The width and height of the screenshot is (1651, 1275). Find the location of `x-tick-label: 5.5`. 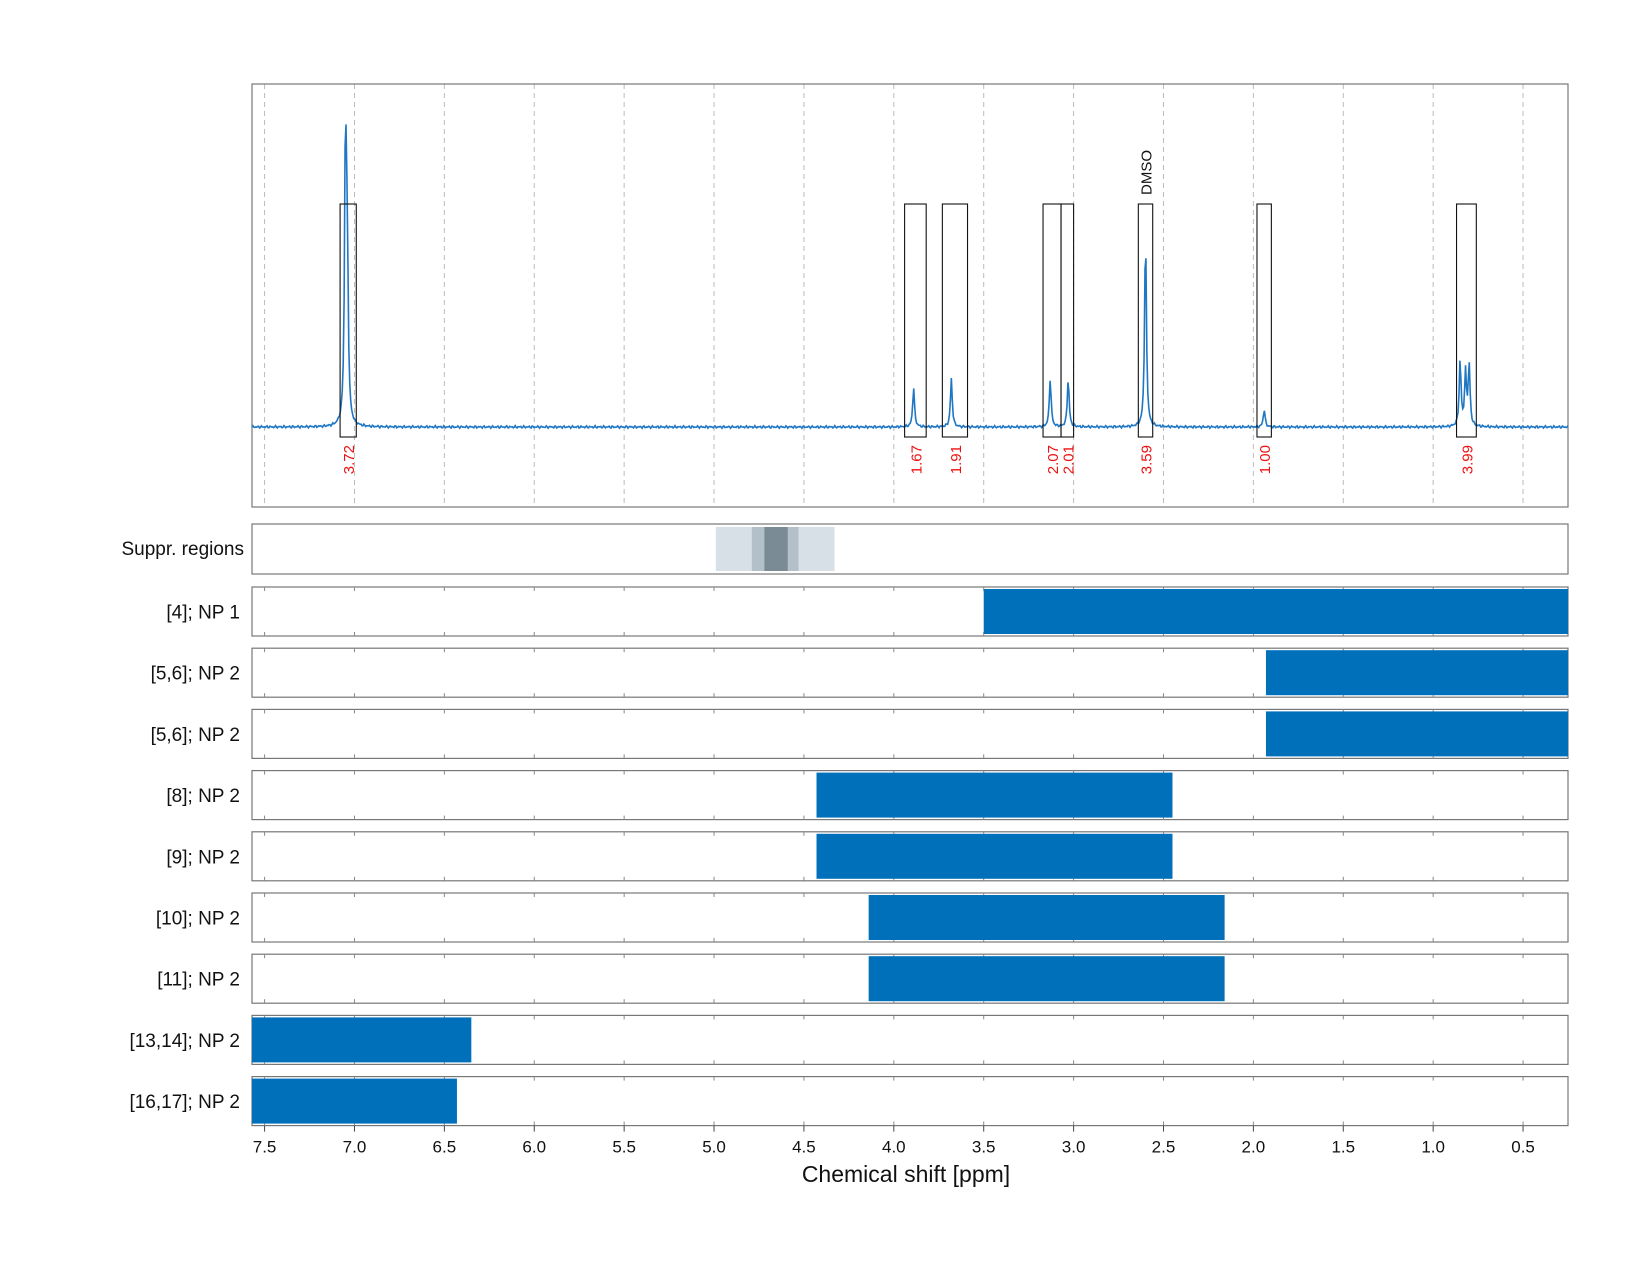

x-tick-label: 5.5 is located at coordinates (624, 1147).